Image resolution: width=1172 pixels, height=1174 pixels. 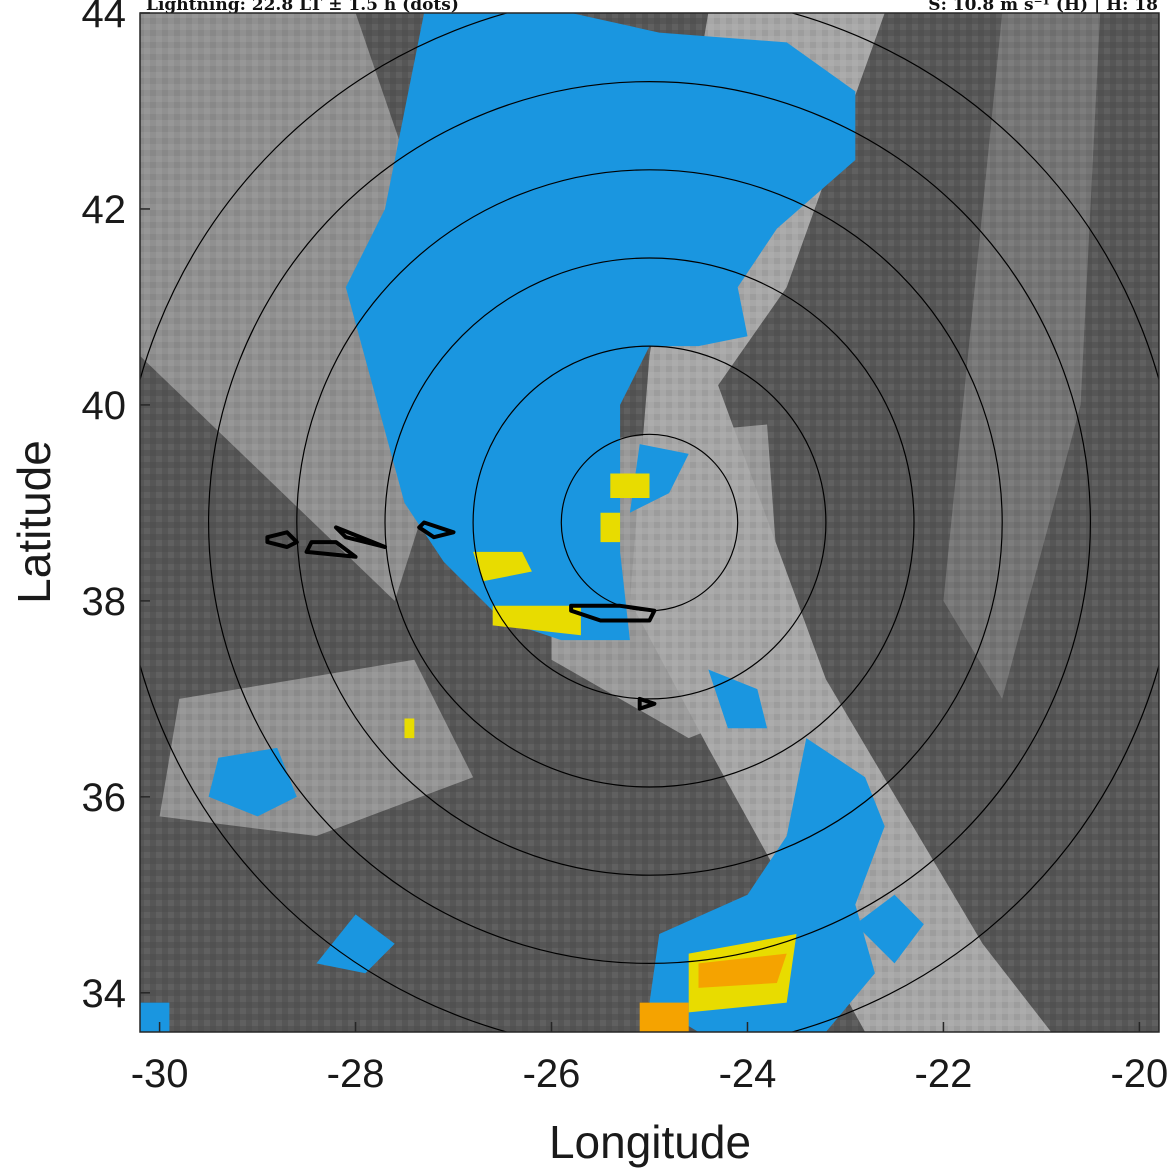 What do you see at coordinates (160, 1074) in the screenshot?
I see `x-tick-label: -30` at bounding box center [160, 1074].